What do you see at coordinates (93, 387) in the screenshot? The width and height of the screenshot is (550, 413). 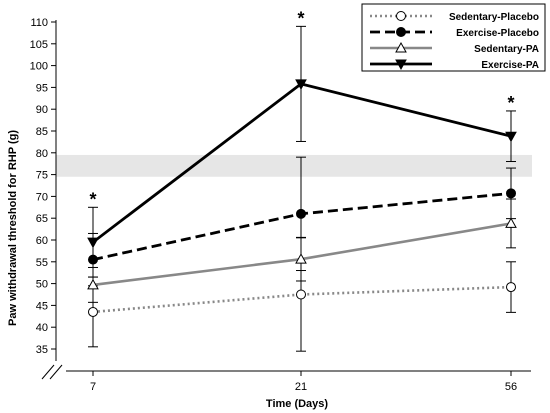 I see `x-tick-label: 7` at bounding box center [93, 387].